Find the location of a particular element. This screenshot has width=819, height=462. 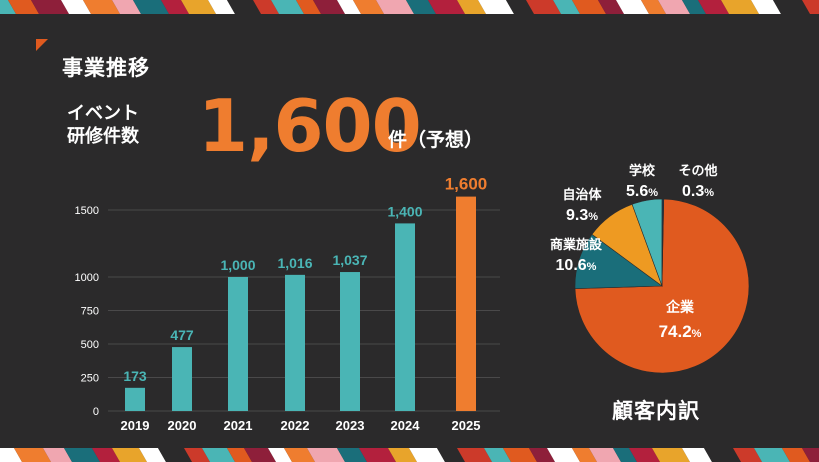

x-tick-label: 2025 is located at coordinates (466, 425).